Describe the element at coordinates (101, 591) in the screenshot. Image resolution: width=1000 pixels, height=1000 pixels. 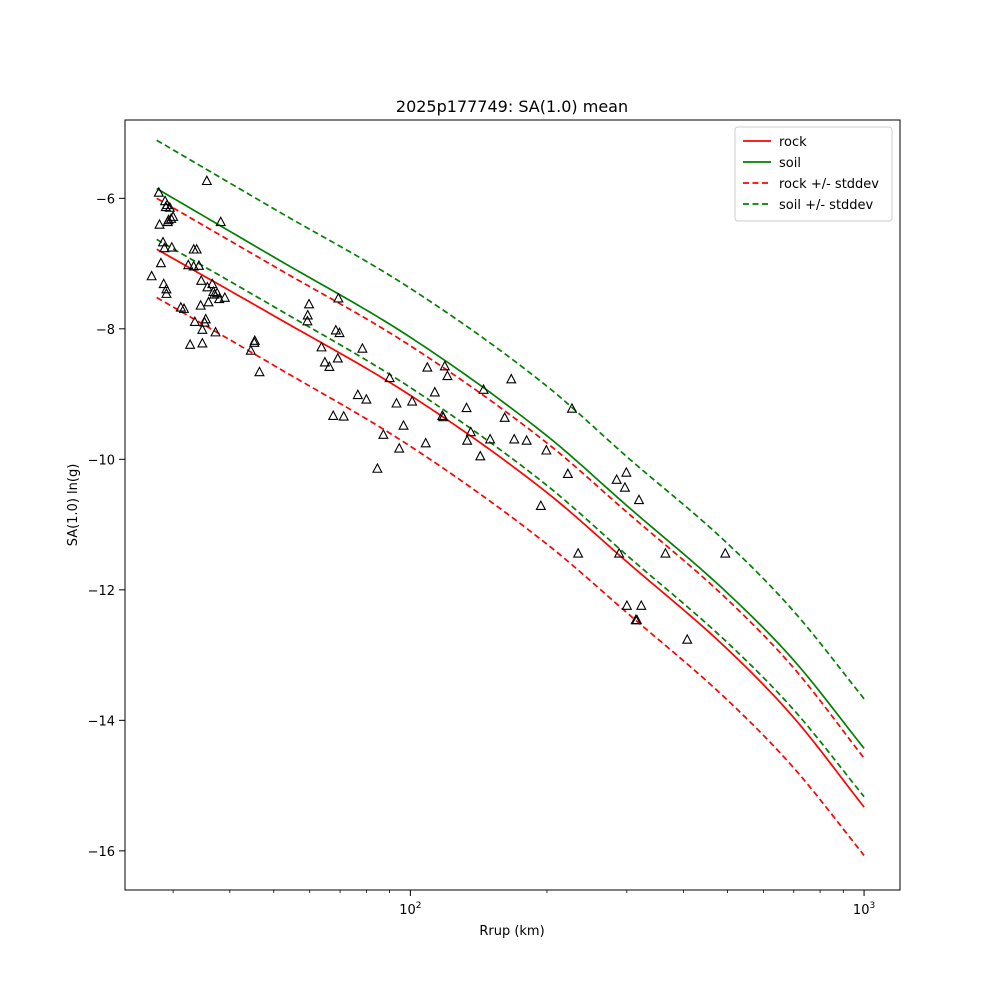
I see `y-tick-label: −12` at that location.